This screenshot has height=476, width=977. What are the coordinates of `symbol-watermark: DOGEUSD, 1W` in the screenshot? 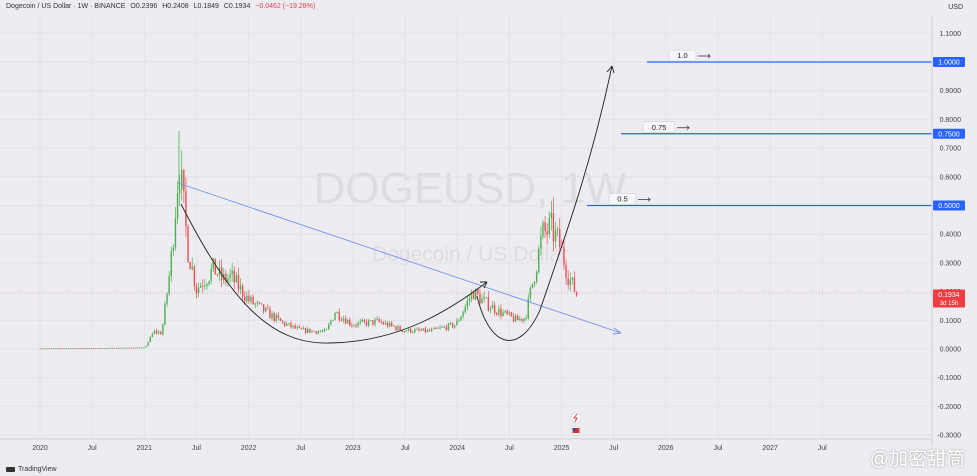 It's located at (470, 188).